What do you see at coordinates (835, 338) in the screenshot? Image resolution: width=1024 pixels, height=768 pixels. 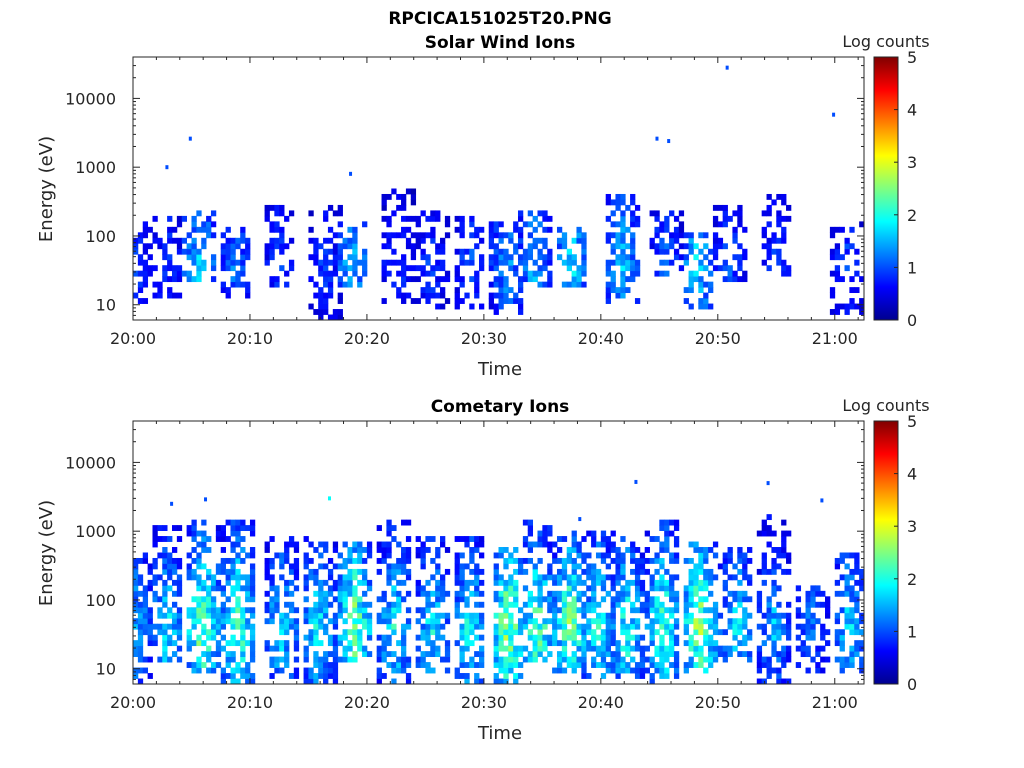 I see `x-tick-label: 21:00` at bounding box center [835, 338].